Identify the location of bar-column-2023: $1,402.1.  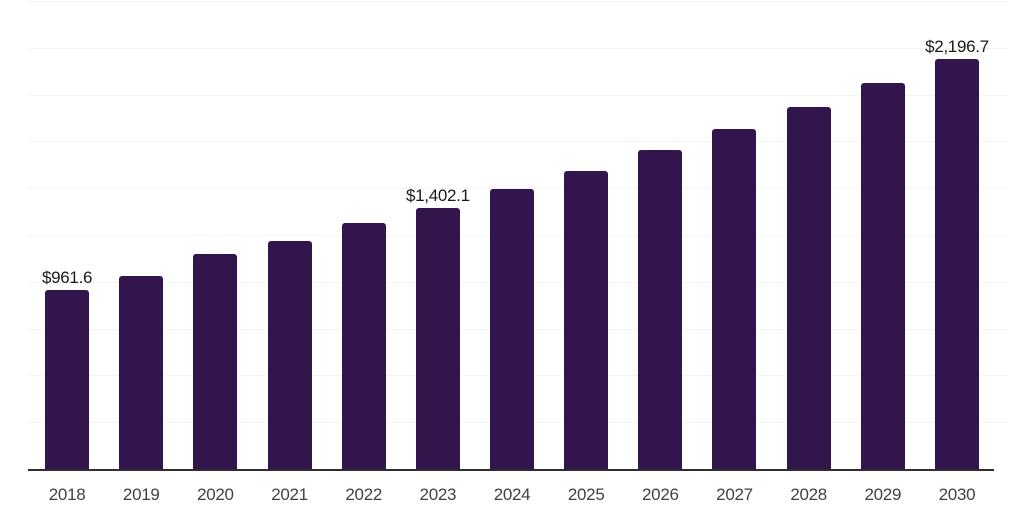
(438, 236).